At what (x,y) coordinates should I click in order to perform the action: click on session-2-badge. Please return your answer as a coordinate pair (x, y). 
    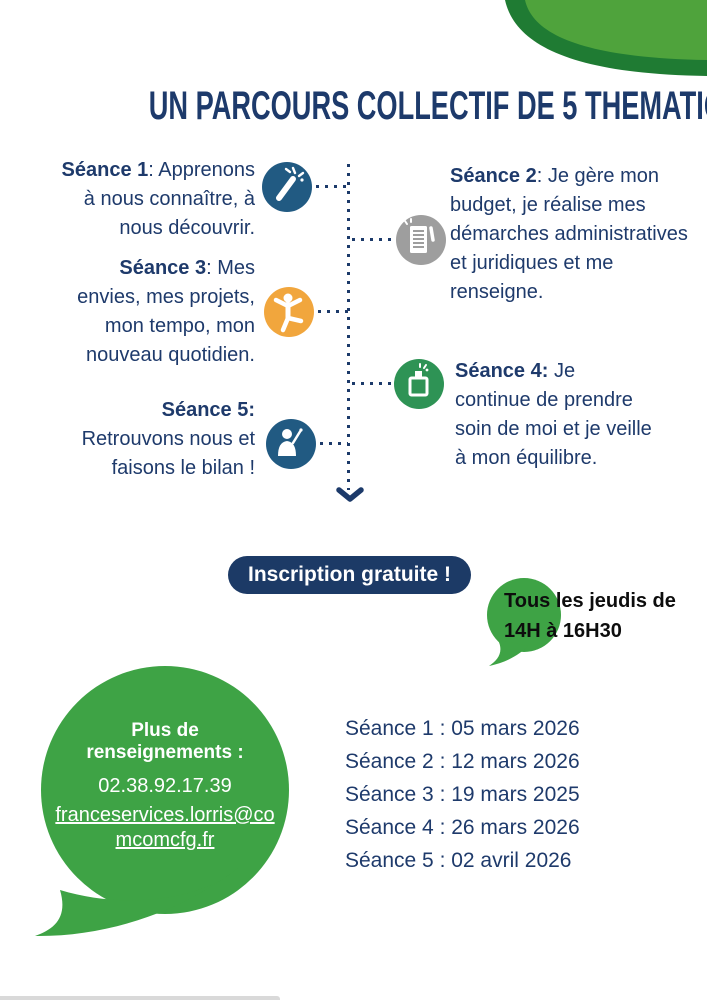
    Looking at the image, I should click on (421, 240).